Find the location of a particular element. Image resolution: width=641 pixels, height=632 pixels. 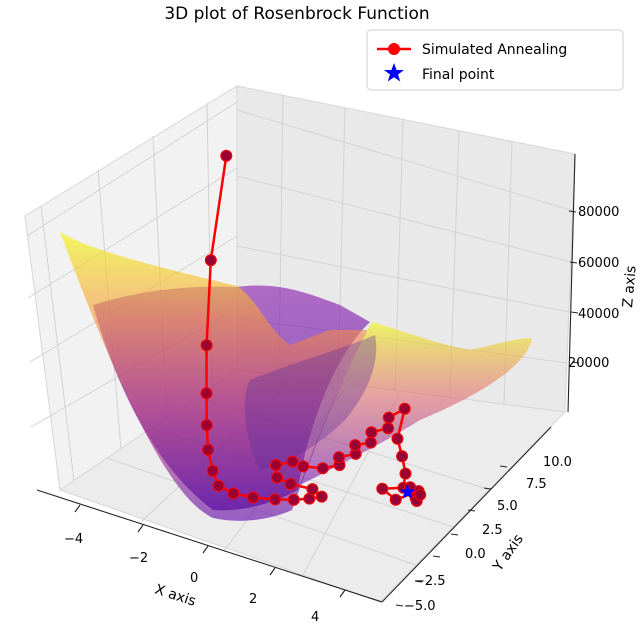

z-axis-ticks is located at coordinates (574, 287).